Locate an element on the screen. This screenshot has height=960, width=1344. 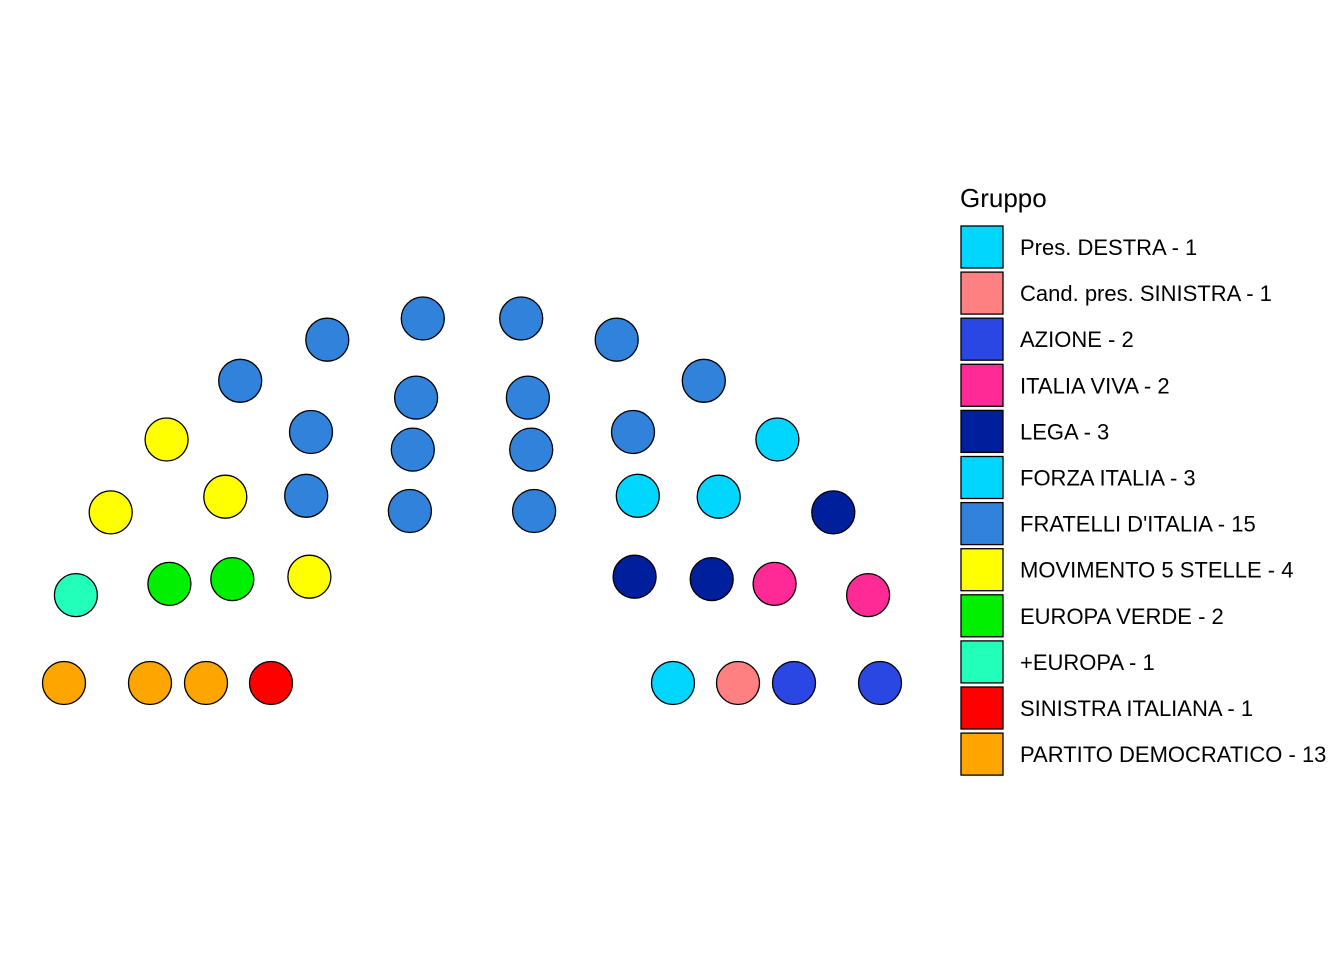
legend-label: EUROPA VERDE - 2 is located at coordinates (1122, 616).